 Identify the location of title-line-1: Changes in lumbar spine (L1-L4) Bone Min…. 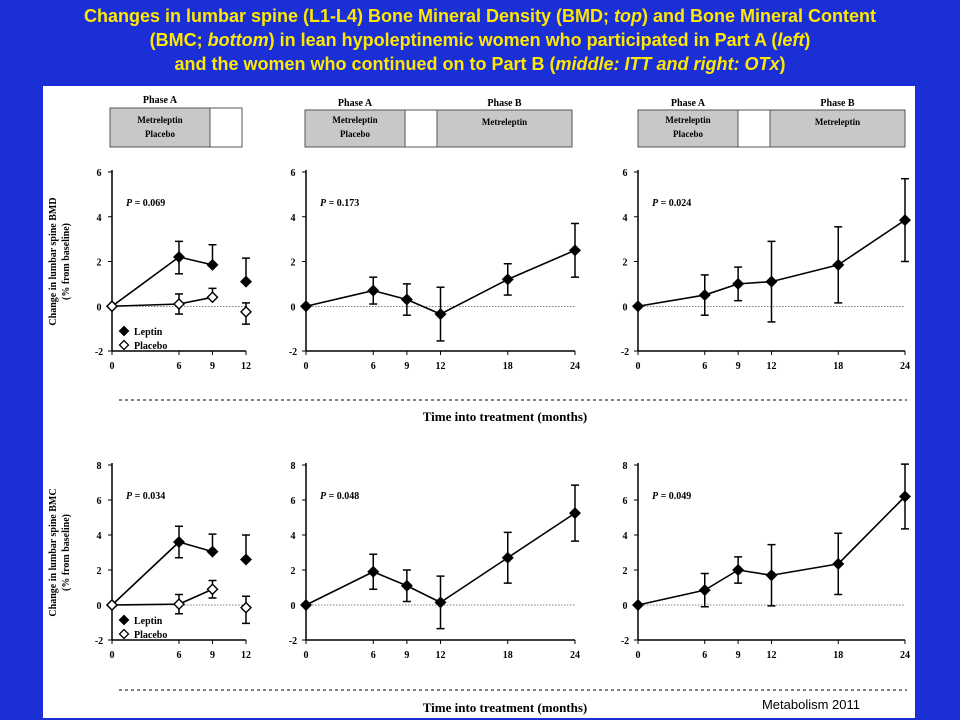
(480, 16).